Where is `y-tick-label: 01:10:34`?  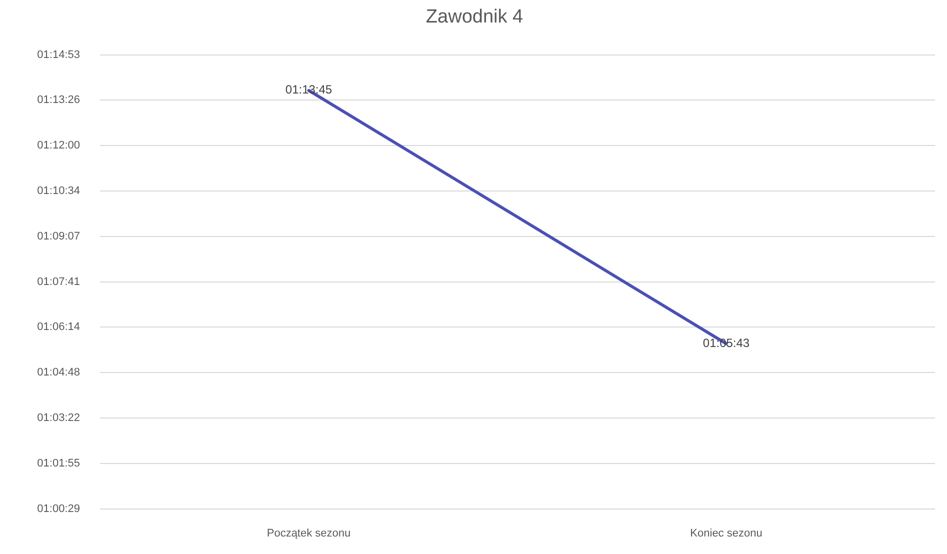
y-tick-label: 01:10:34 is located at coordinates (58, 191).